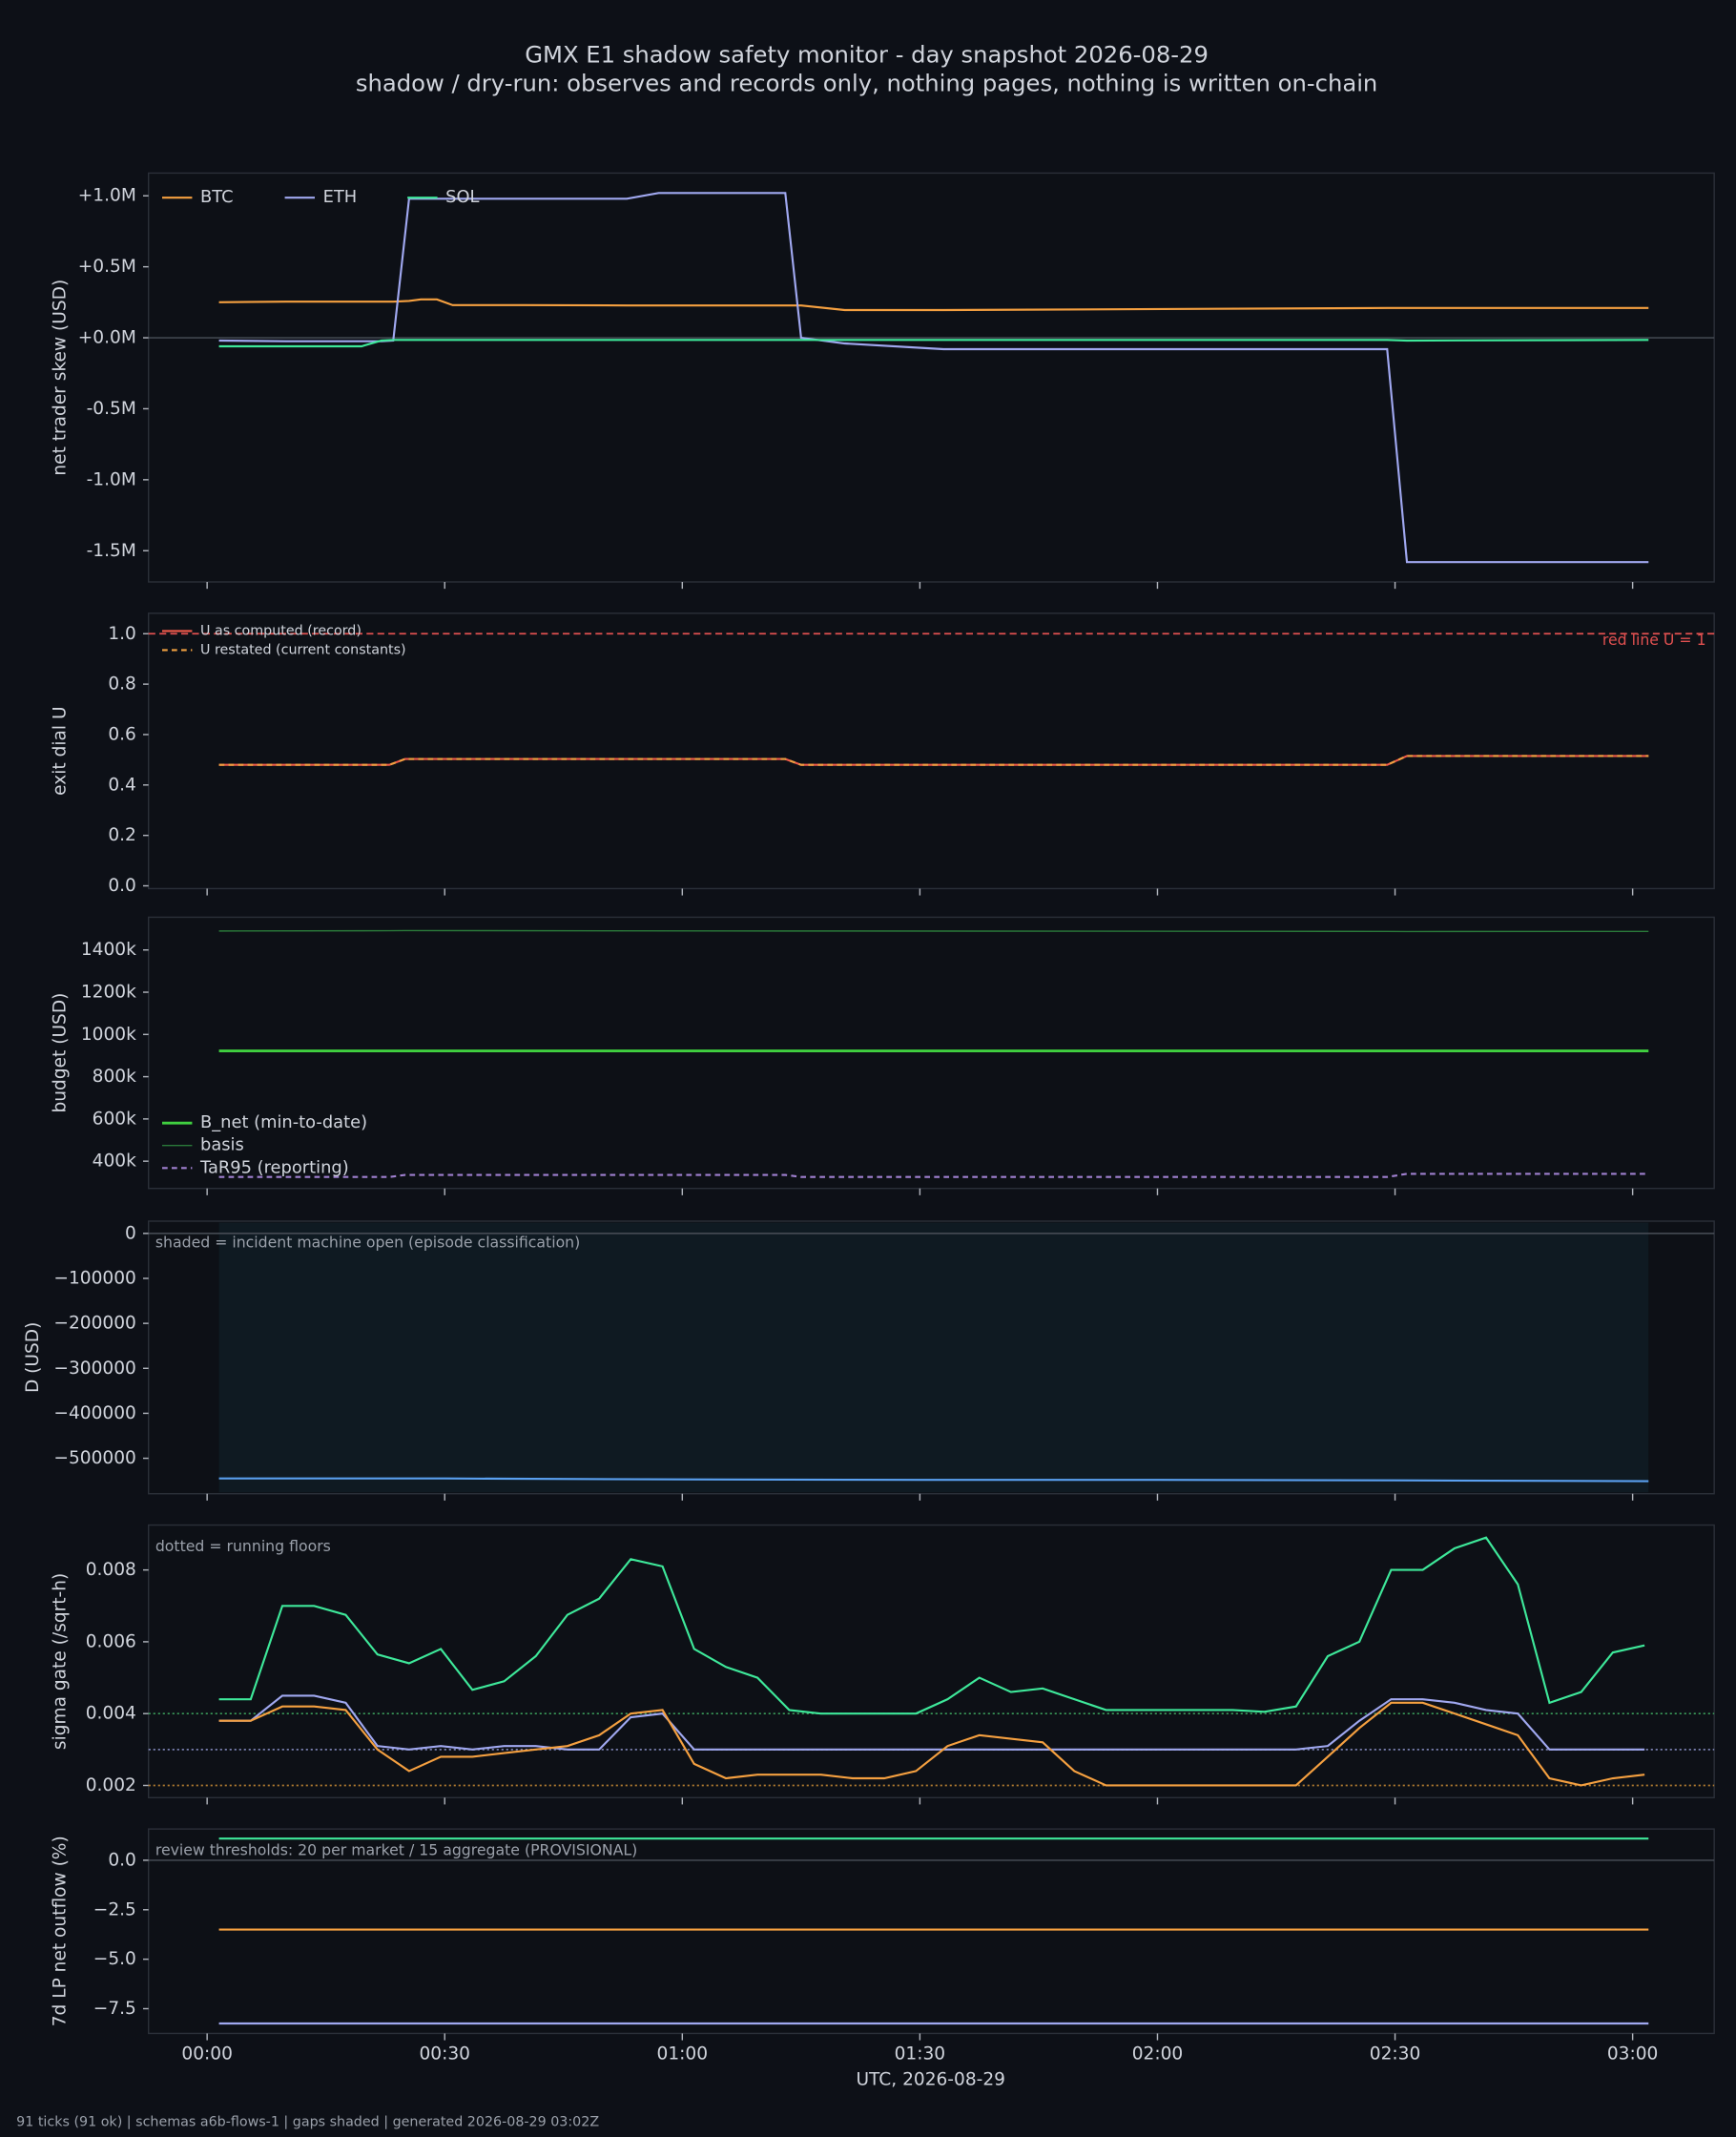 The image size is (1736, 2137). What do you see at coordinates (274, 1167) in the screenshot?
I see `legend-label: TaR95 (reporting)` at bounding box center [274, 1167].